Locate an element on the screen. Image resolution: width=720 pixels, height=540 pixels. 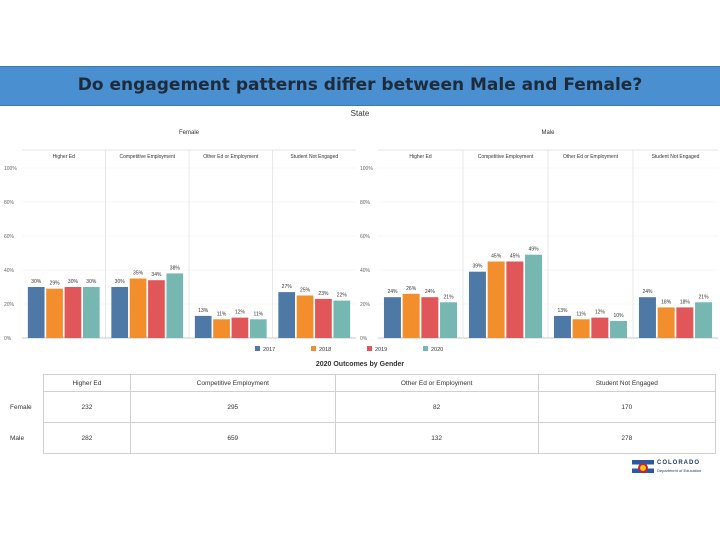
table-corner is located at coordinates (24, 383).